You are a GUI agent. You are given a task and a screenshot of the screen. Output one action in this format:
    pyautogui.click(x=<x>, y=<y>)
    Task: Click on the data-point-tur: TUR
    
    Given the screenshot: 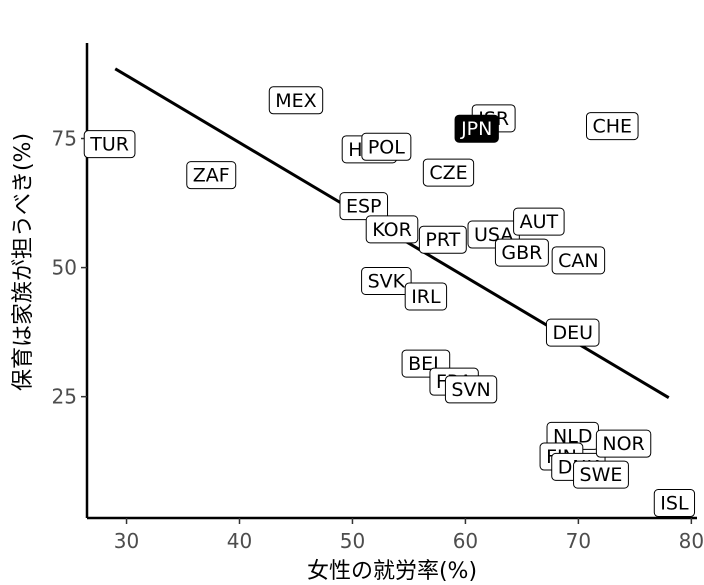 What is the action you would take?
    pyautogui.click(x=109, y=144)
    